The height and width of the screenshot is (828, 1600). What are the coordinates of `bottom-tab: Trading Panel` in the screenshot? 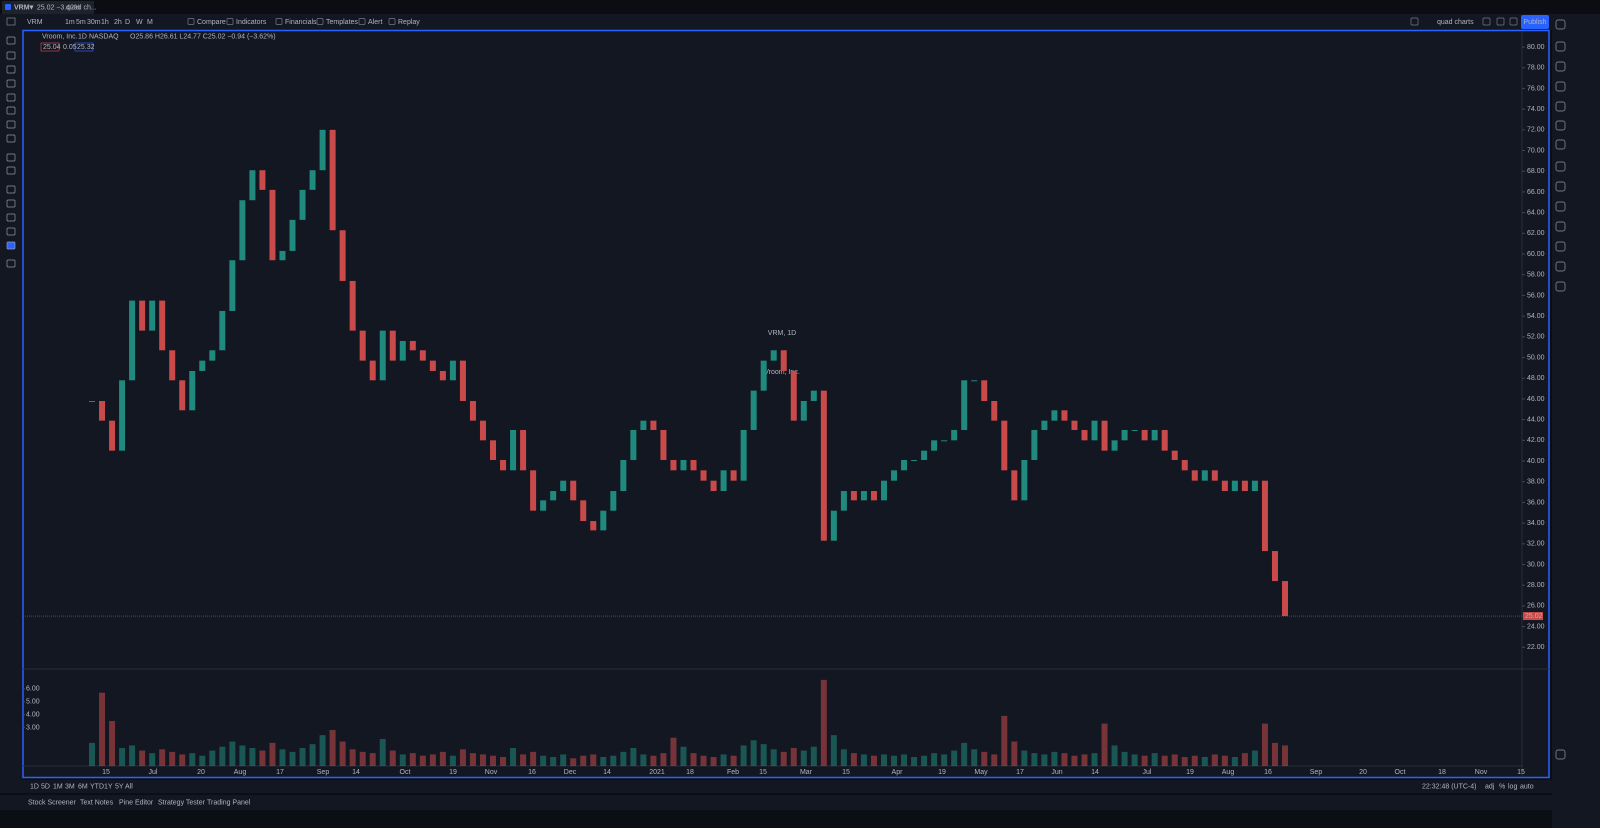 It's located at (229, 802).